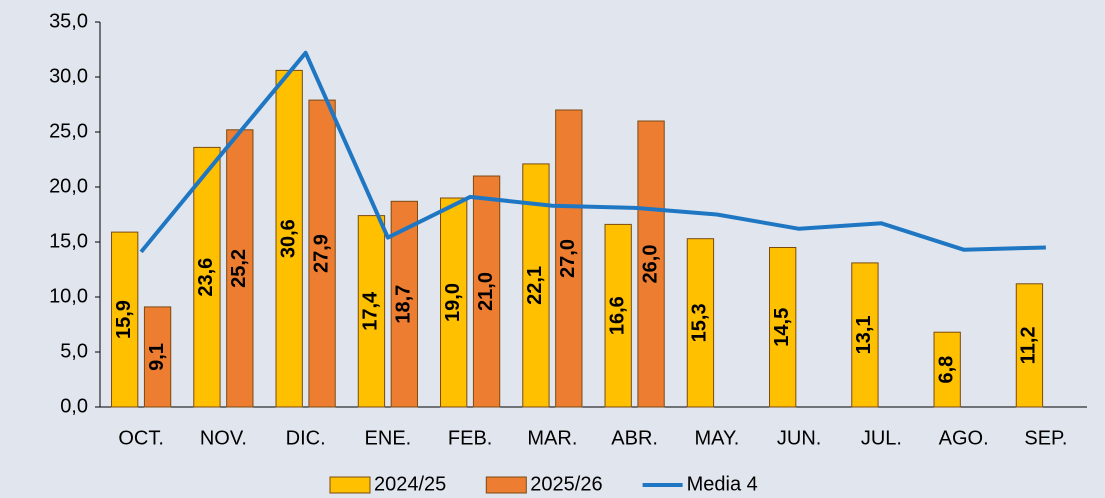  I want to click on y-tick-label: 10,0, so click(68, 296).